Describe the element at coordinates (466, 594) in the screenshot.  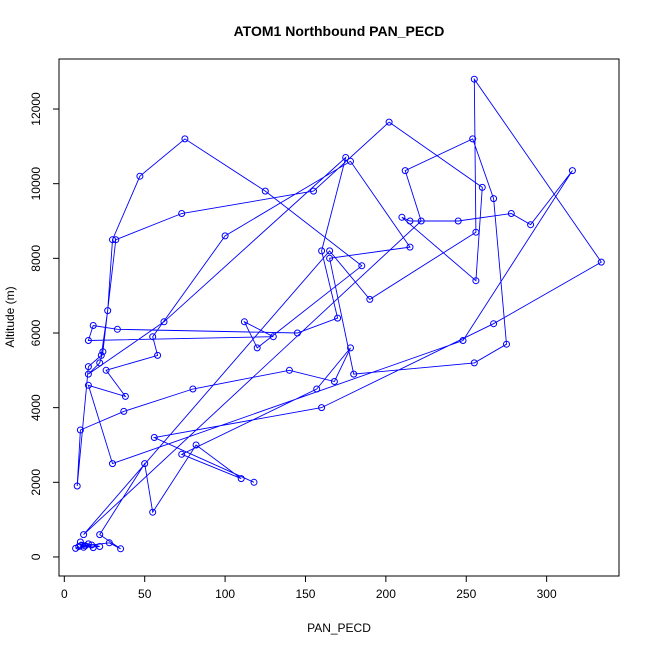
I see `x-tick-label: 250` at that location.